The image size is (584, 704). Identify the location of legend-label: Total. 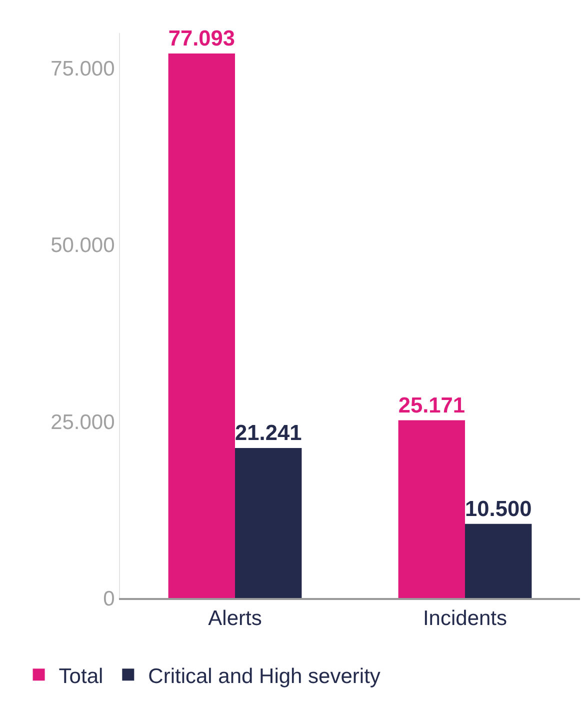
(81, 676).